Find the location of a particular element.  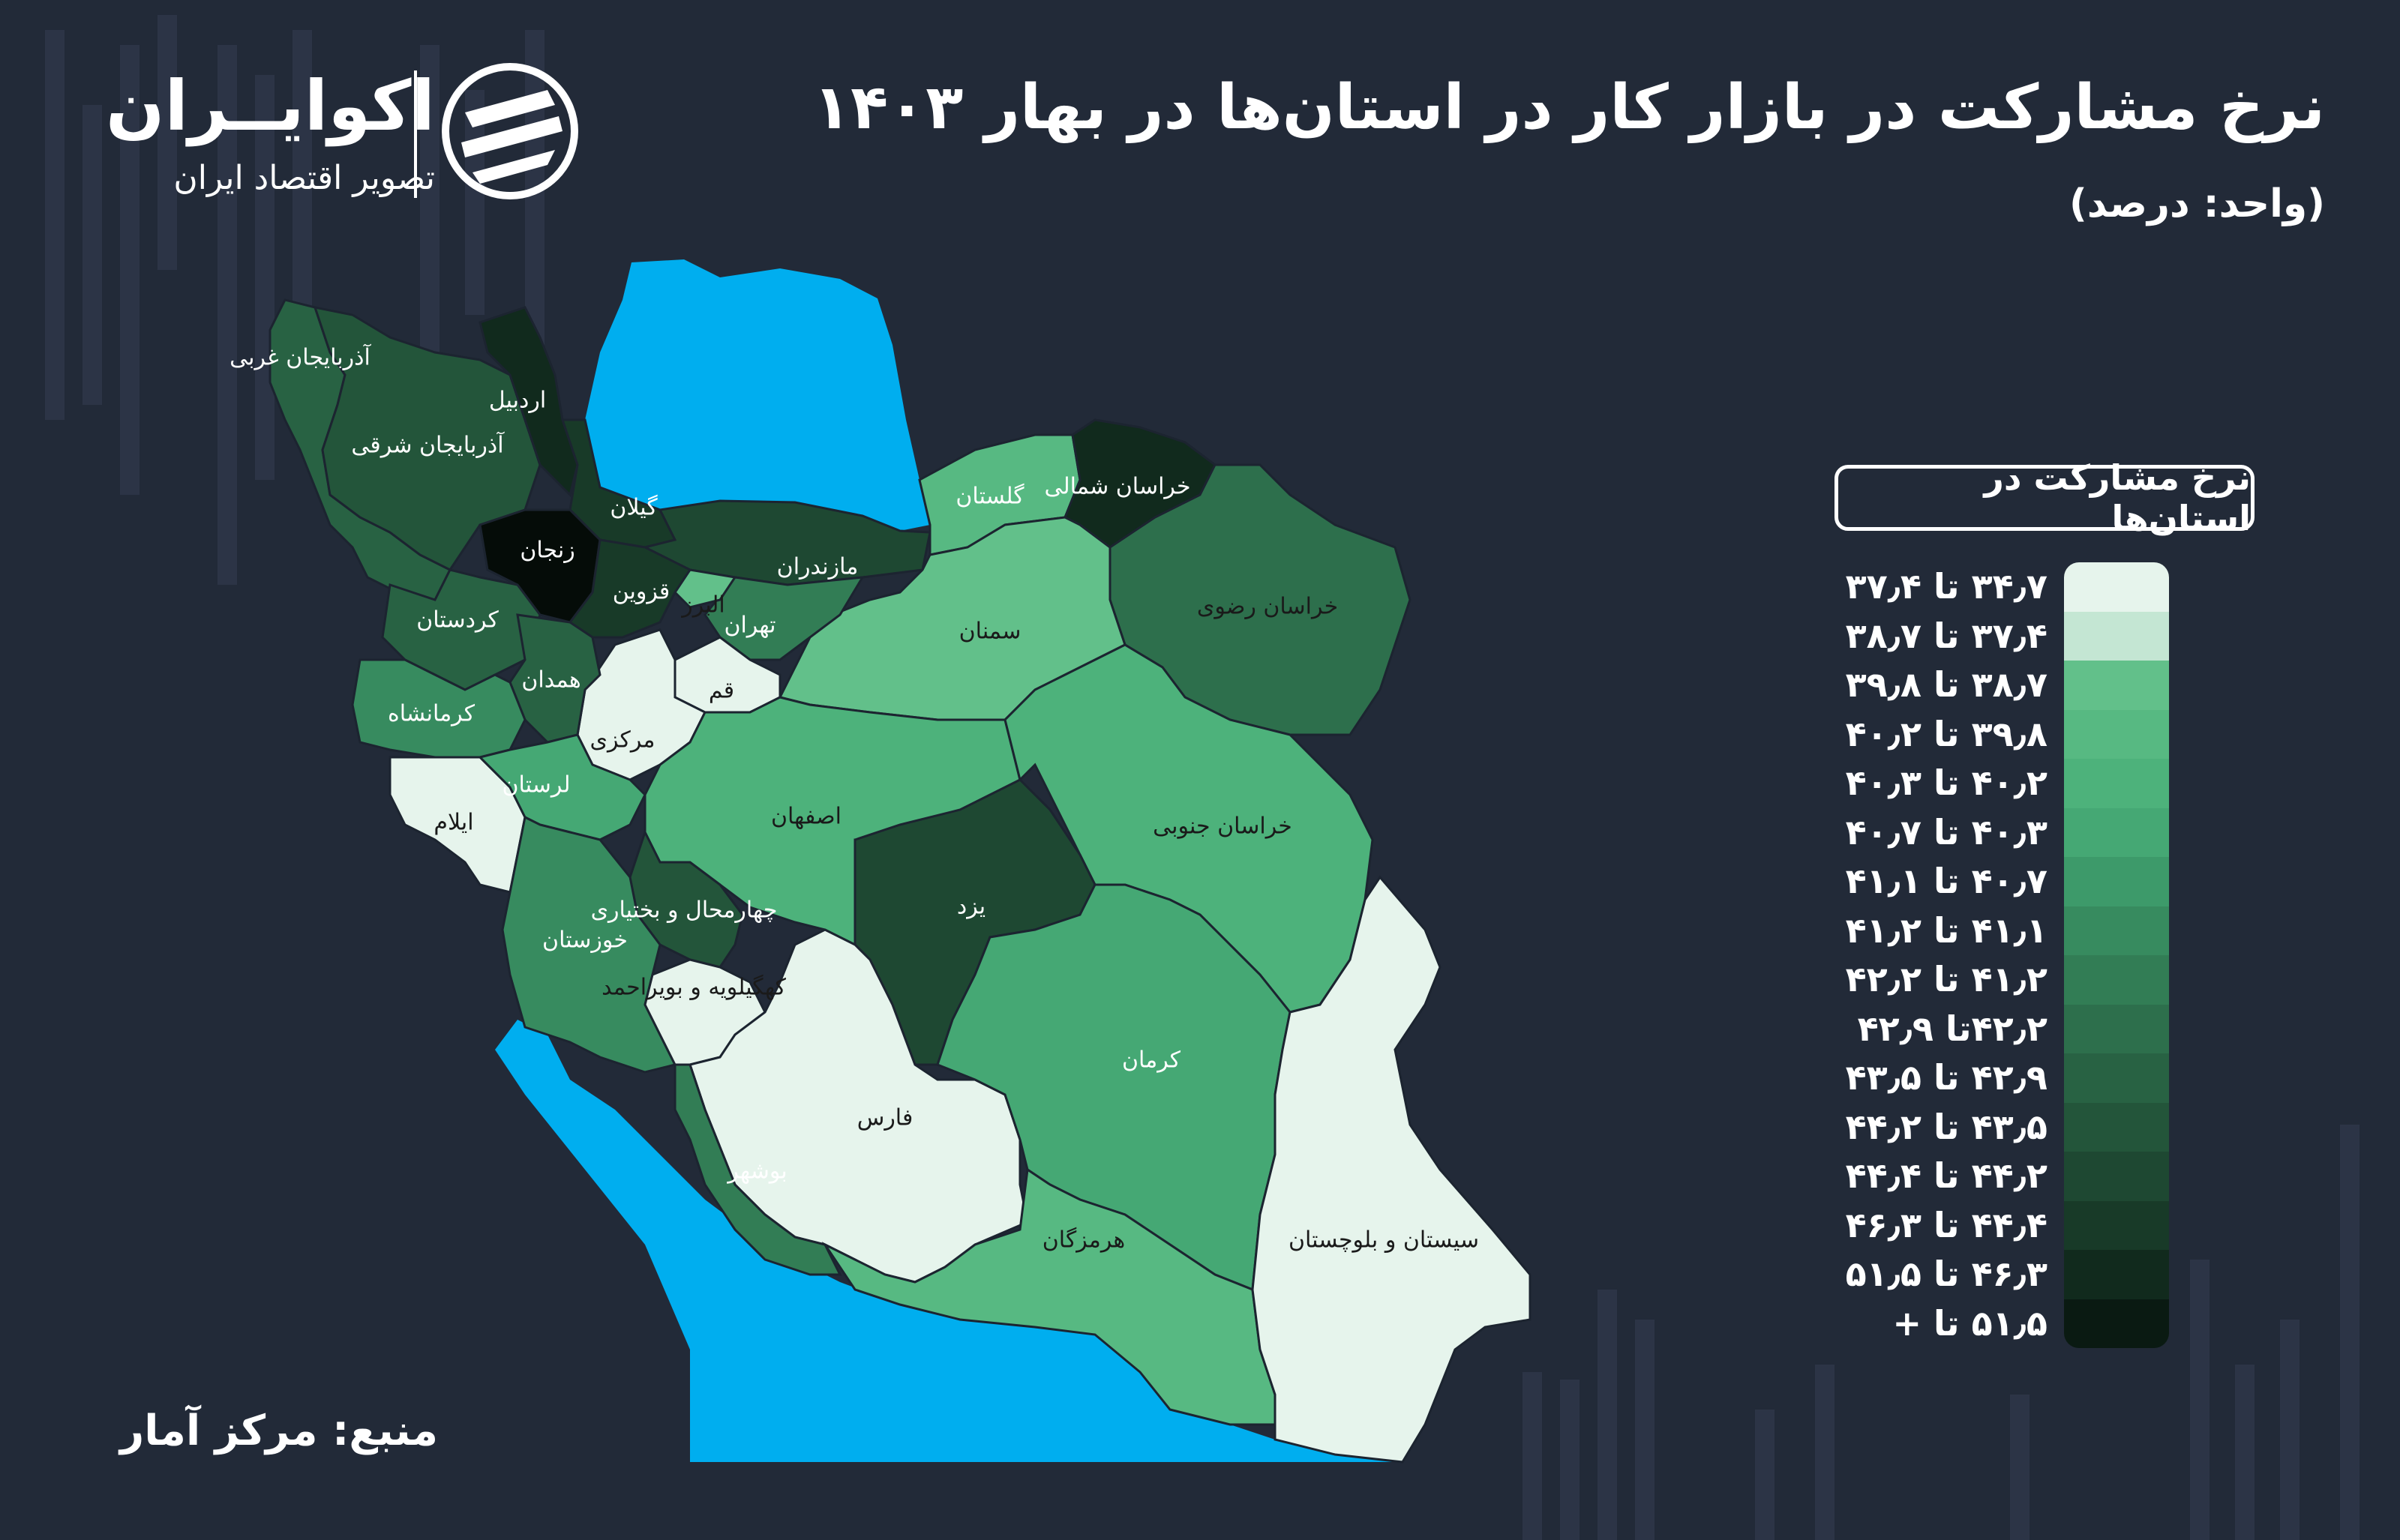

legend-label: ۴۴٫۲ تا ۴۴٫۴ is located at coordinates (1946, 1175).